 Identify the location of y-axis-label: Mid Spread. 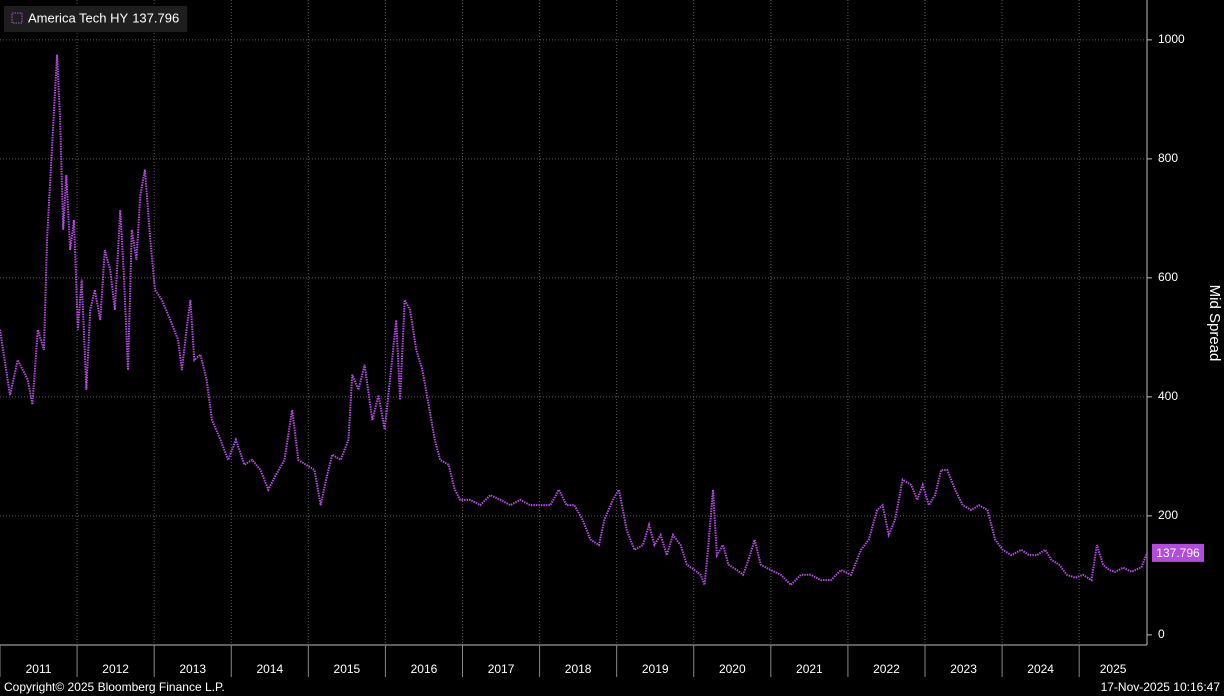
(1214, 323).